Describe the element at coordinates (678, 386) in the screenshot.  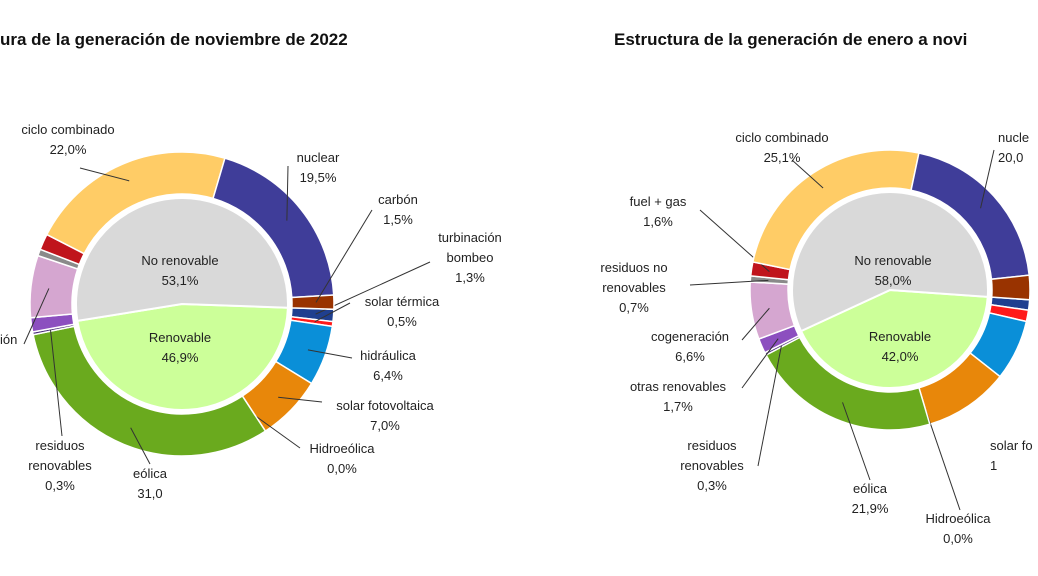
I see `outer-name: otras renovables` at that location.